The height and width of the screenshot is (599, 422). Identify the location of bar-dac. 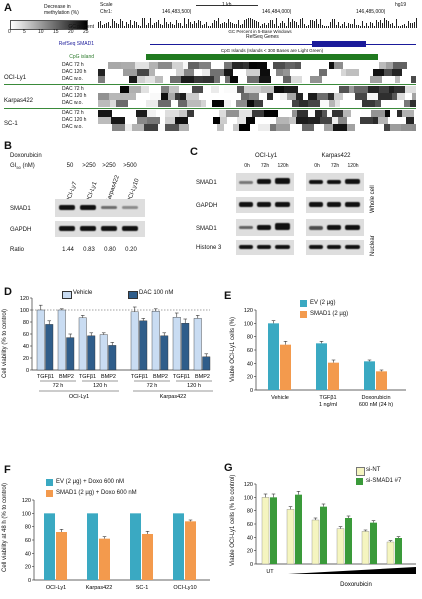
(49, 347).